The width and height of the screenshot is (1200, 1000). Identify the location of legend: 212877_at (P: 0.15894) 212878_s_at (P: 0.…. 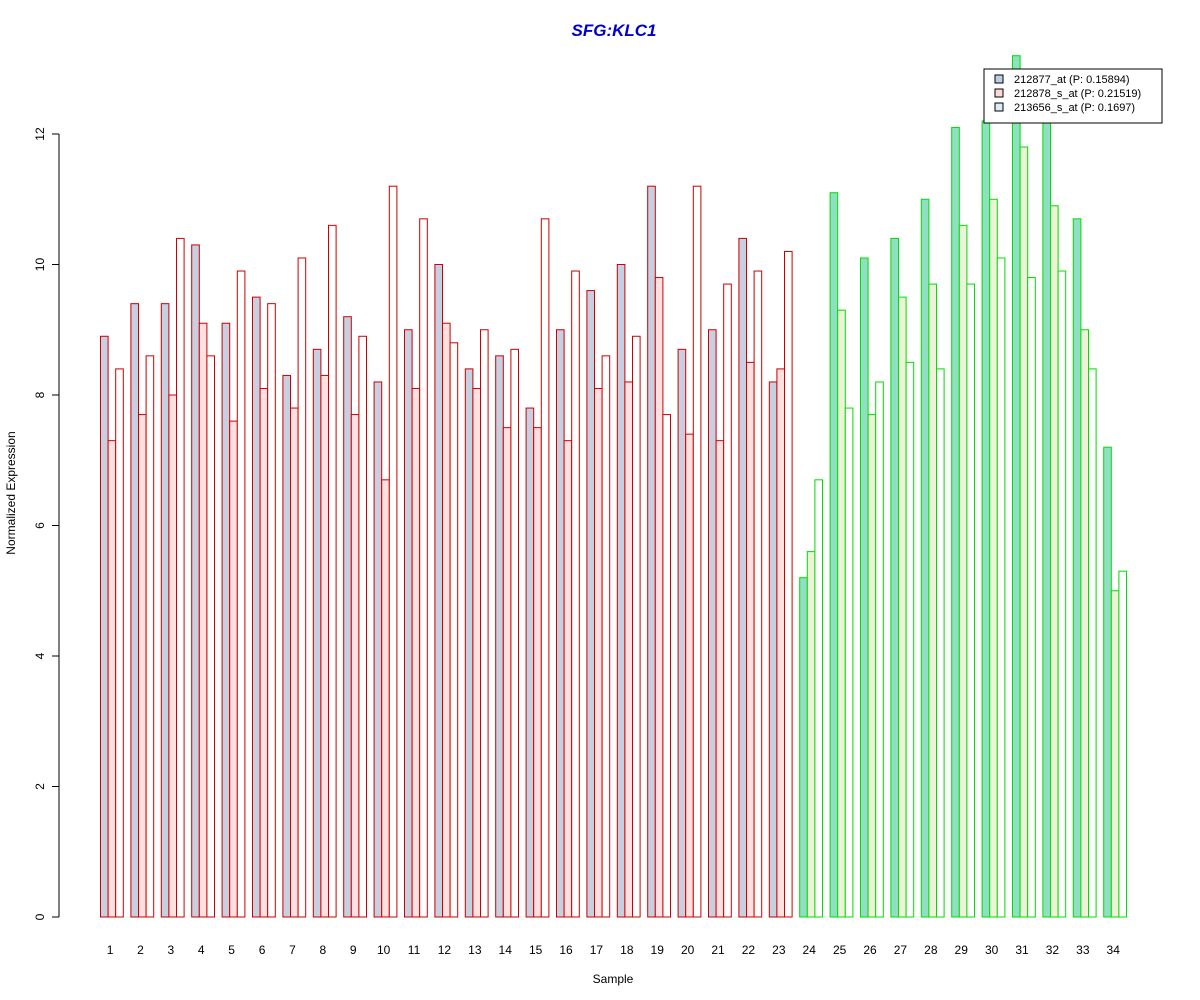
(1073, 96).